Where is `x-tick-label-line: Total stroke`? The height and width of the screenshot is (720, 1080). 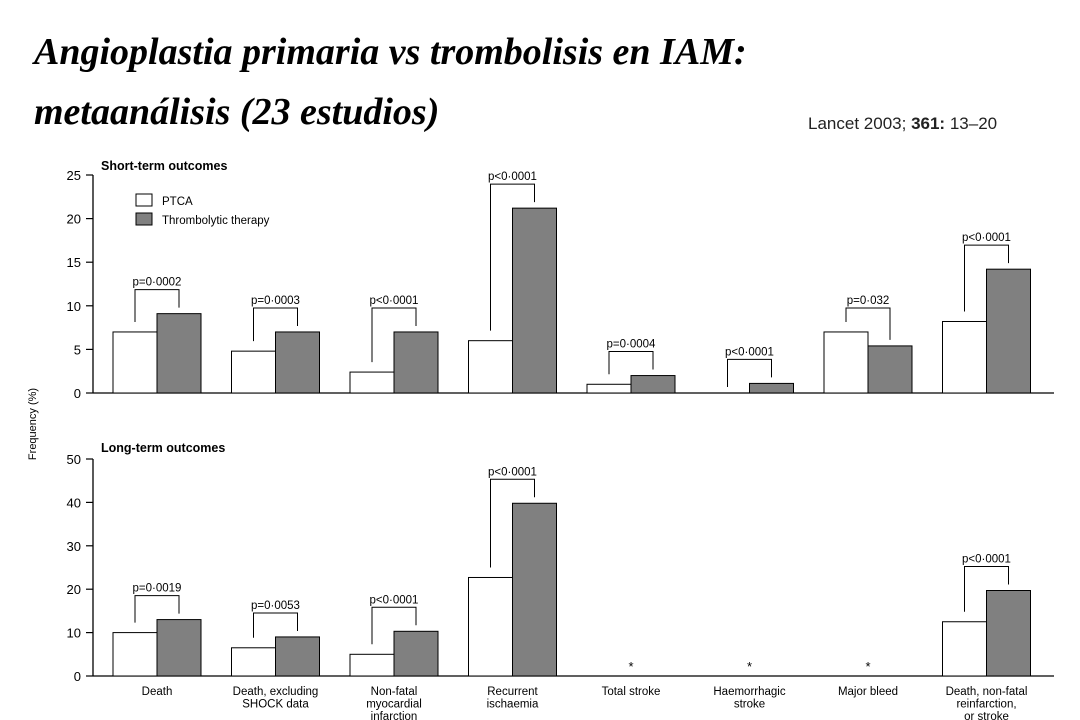
x-tick-label-line: Total stroke is located at coordinates (631, 692).